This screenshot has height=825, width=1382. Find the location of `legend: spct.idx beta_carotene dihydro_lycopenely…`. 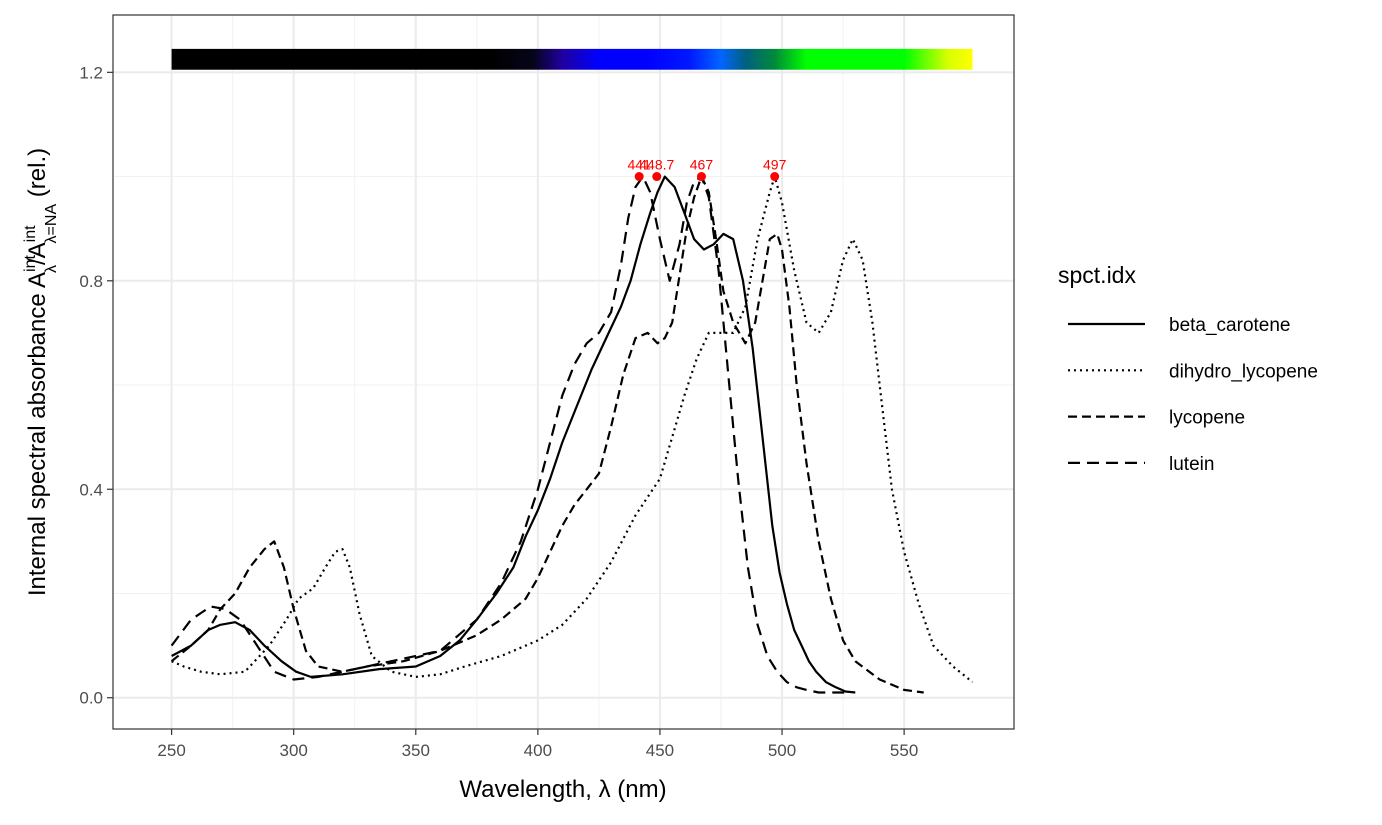

legend: spct.idx beta_carotene dihydro_lycopenely… is located at coordinates (1188, 368).